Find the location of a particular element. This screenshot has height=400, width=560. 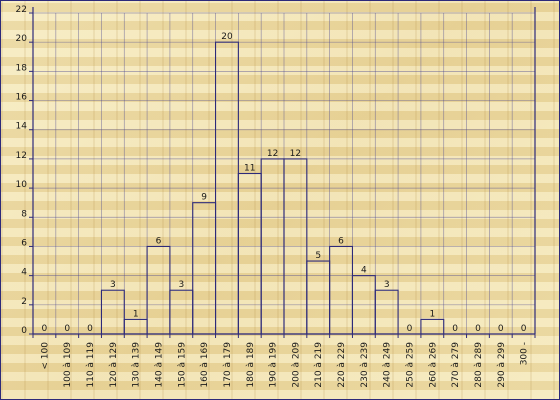

y-tick-label: 18 is located at coordinates (22, 68).